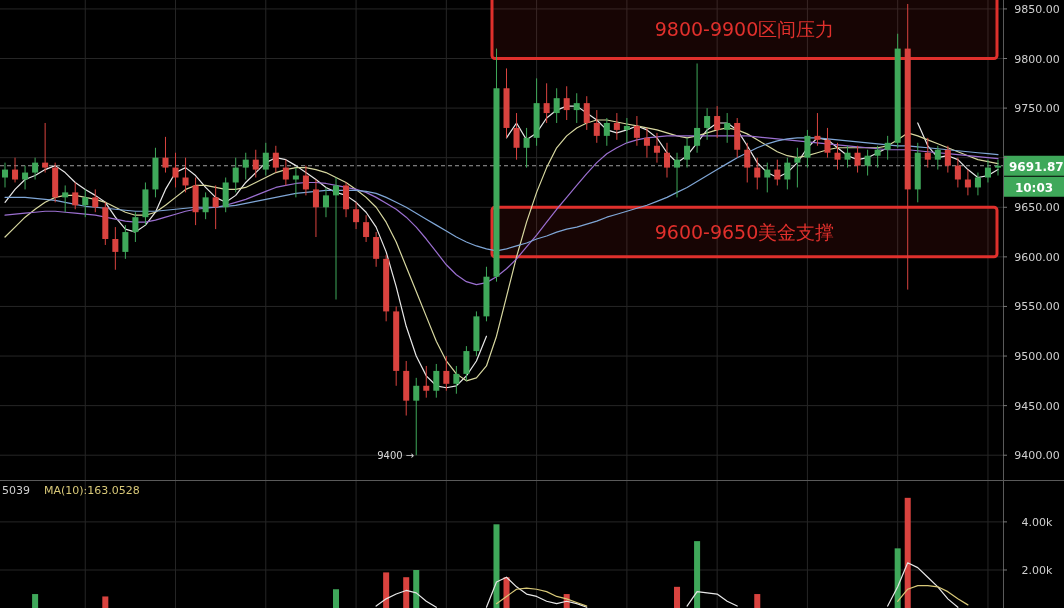 This screenshot has height=608, width=1064. Describe the element at coordinates (1034, 187) in the screenshot. I see `text: 10:03` at that location.